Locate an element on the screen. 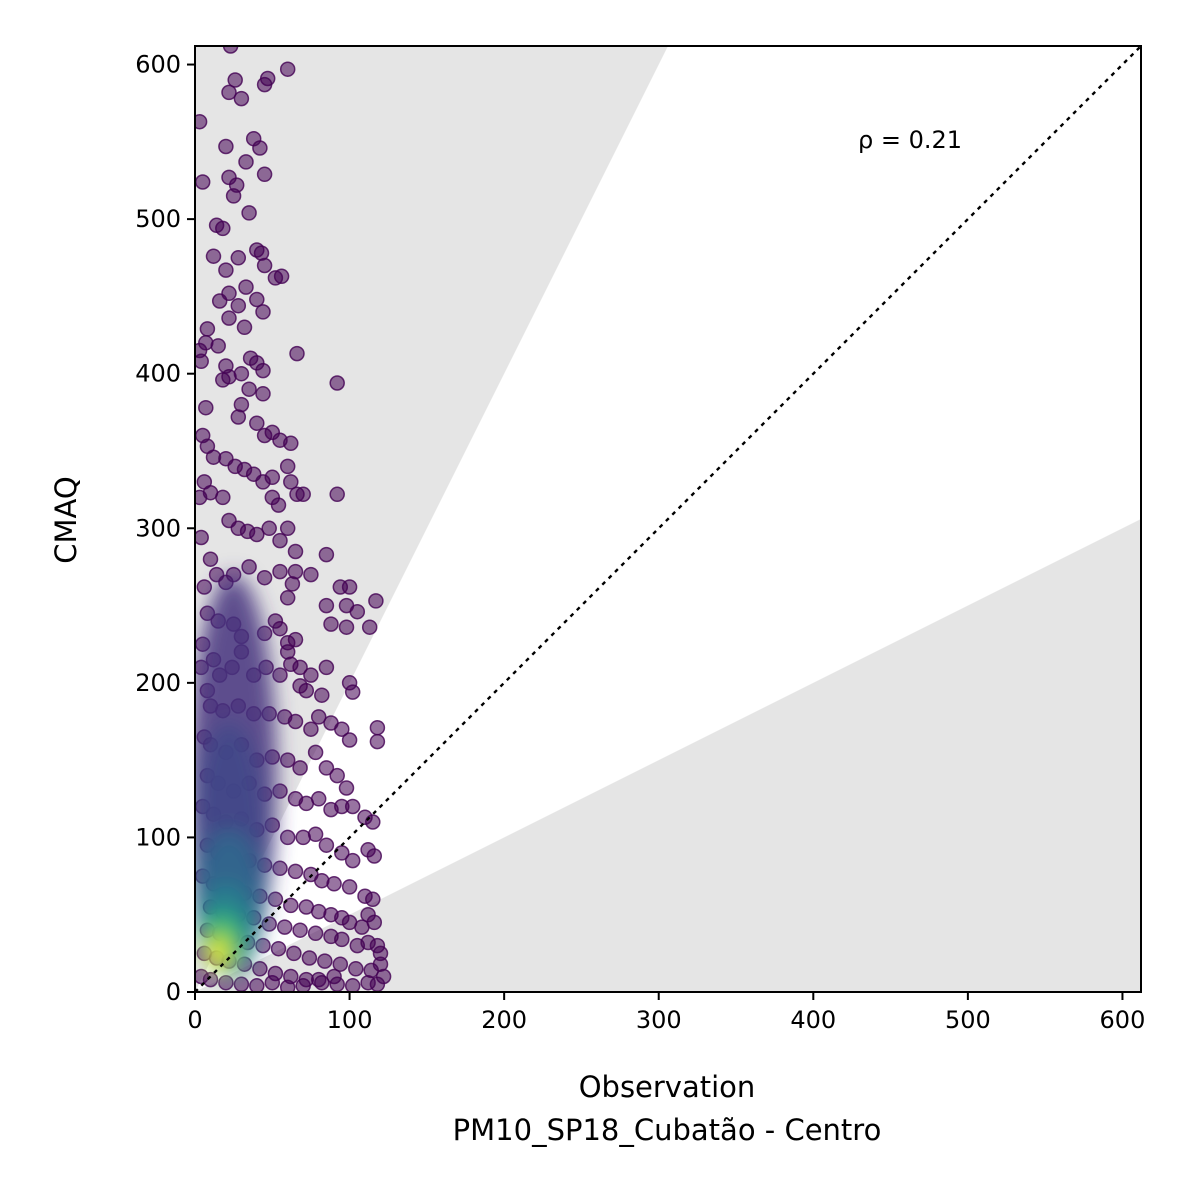  y-tick-label: 100 is located at coordinates (158, 837).